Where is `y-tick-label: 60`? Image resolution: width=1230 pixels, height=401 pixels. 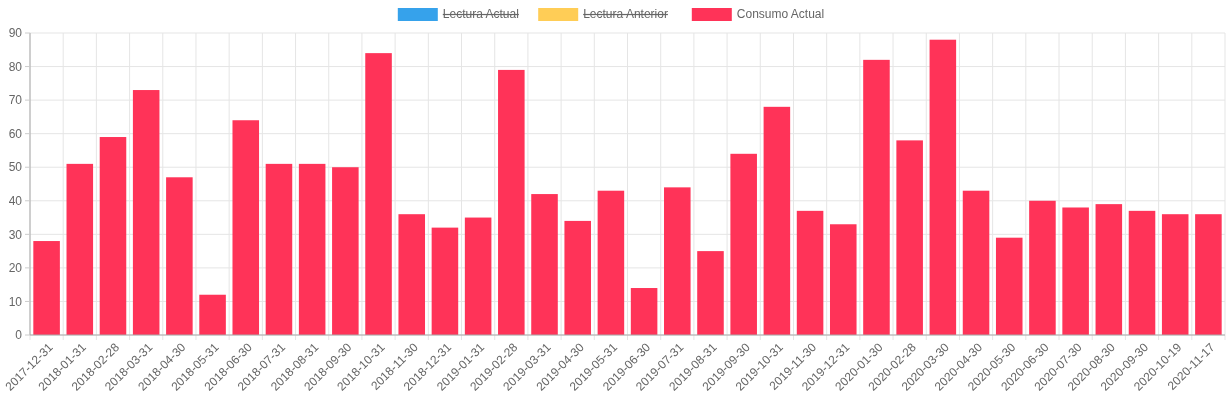
y-tick-label: 60 is located at coordinates (15, 133).